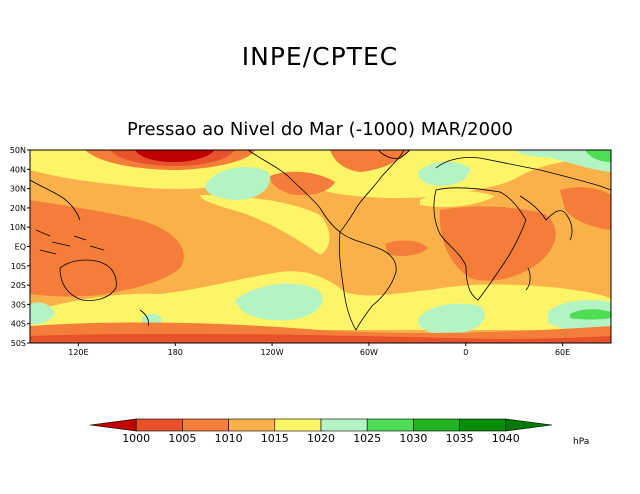 Image resolution: width=640 pixels, height=494 pixels. What do you see at coordinates (563, 161) in the screenshot?
I see `field-1020-1025-europe` at bounding box center [563, 161].